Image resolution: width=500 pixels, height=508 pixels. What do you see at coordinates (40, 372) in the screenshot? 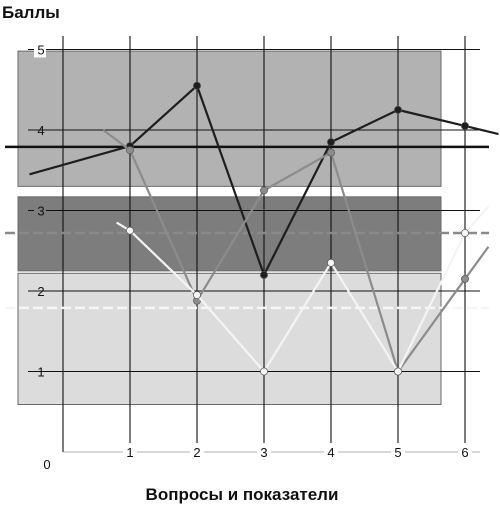
I see `y-tick-label-1: 1` at bounding box center [40, 372].